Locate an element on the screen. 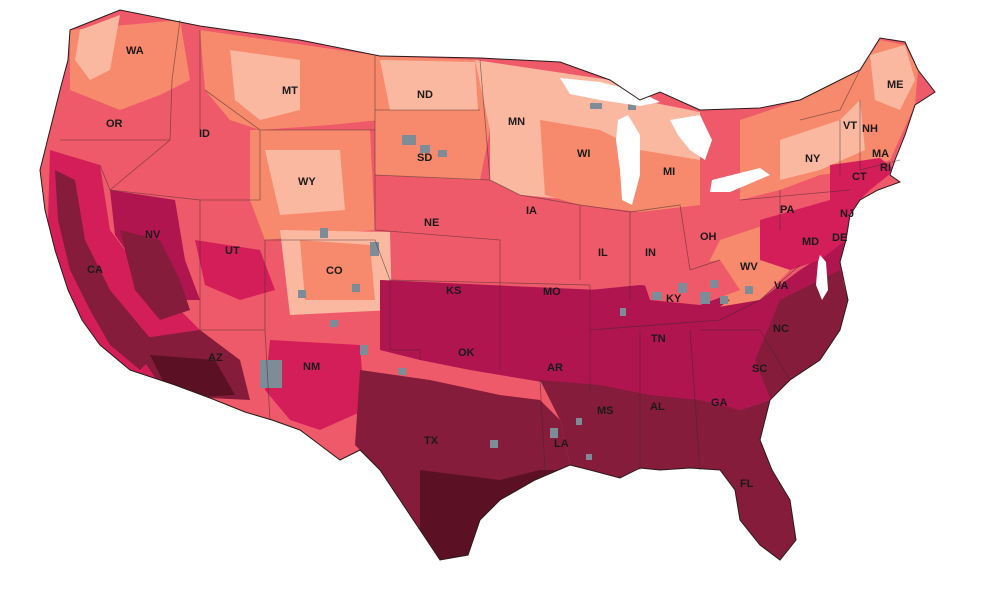 This screenshot has height=600, width=1000. label-ga: GA is located at coordinates (719, 403).